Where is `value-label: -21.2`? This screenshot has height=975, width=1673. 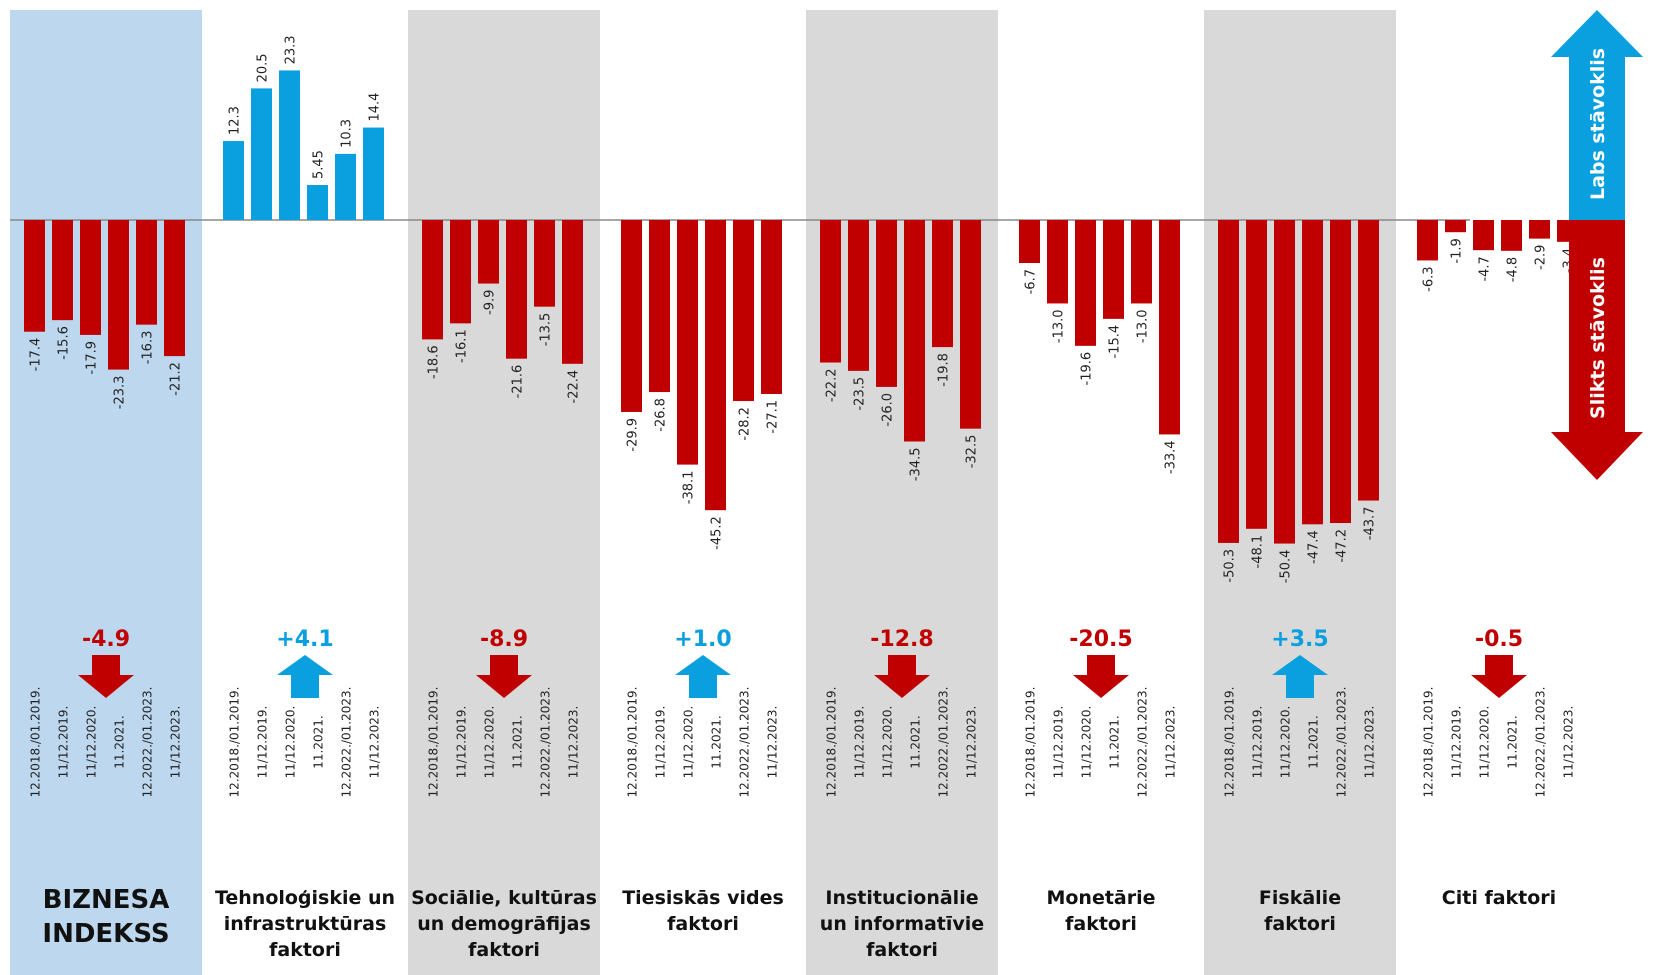 value-label: -21.2 is located at coordinates (176, 379).